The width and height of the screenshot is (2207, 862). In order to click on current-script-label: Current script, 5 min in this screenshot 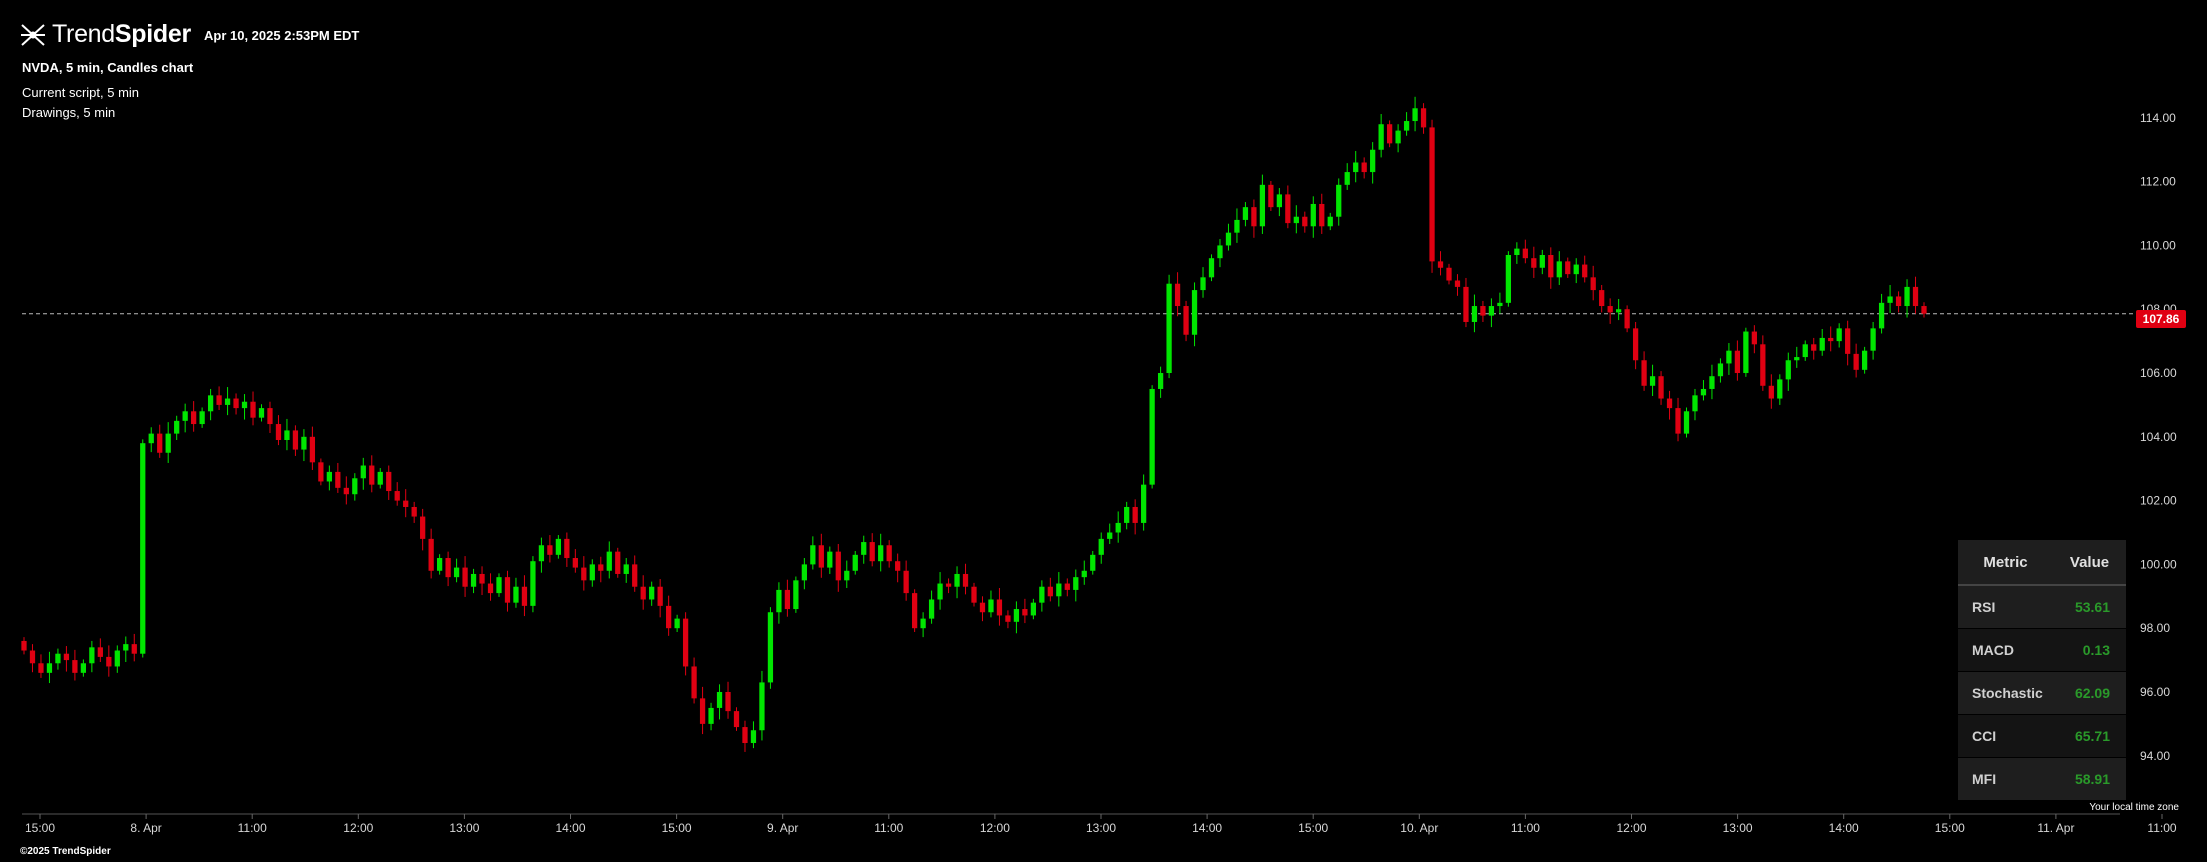, I will do `click(81, 92)`.